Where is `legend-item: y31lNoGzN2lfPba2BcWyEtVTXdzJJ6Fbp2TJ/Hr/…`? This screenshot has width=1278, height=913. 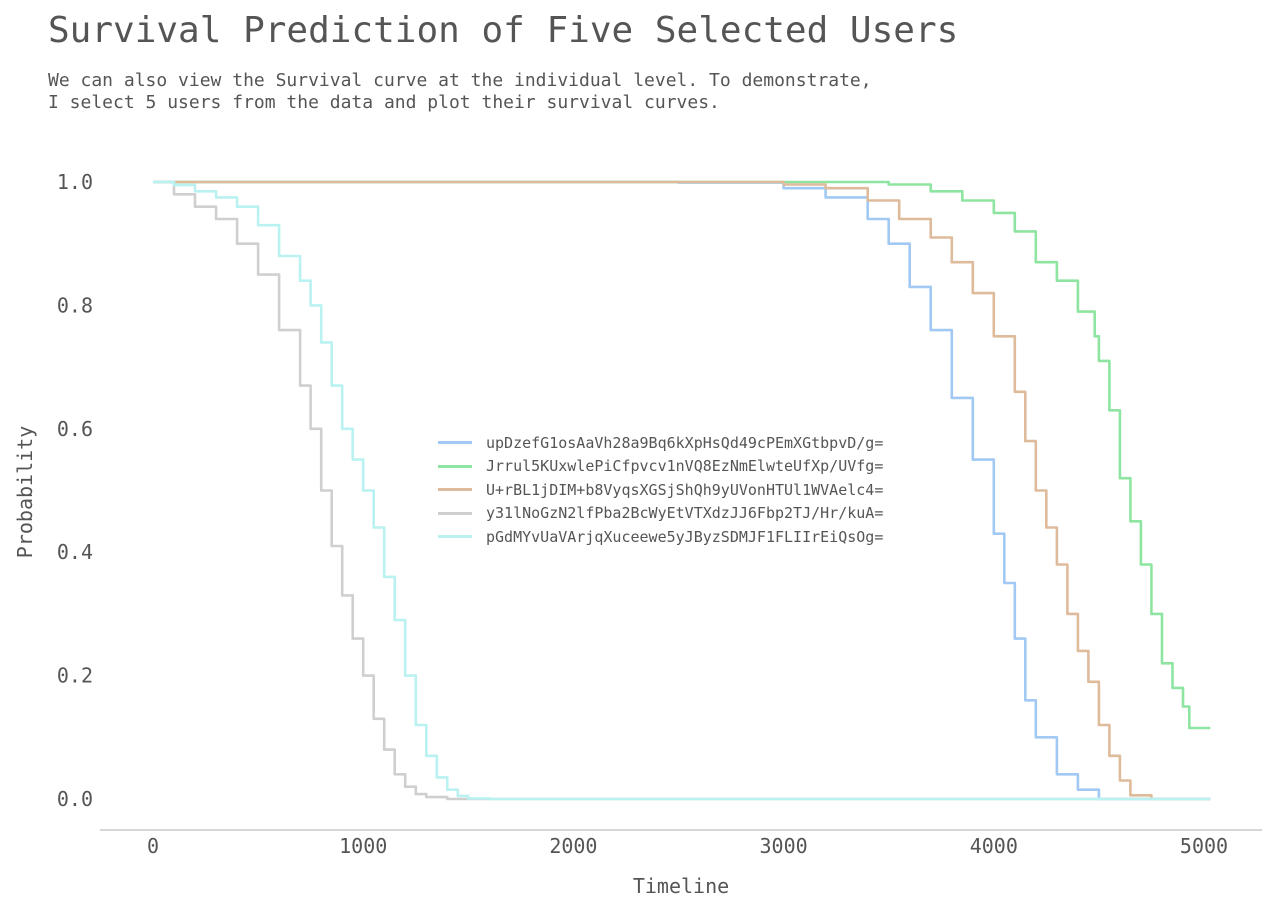 legend-item: y31lNoGzN2lfPba2BcWyEtVTXdzJJ6Fbp2TJ/Hr/… is located at coordinates (660, 514).